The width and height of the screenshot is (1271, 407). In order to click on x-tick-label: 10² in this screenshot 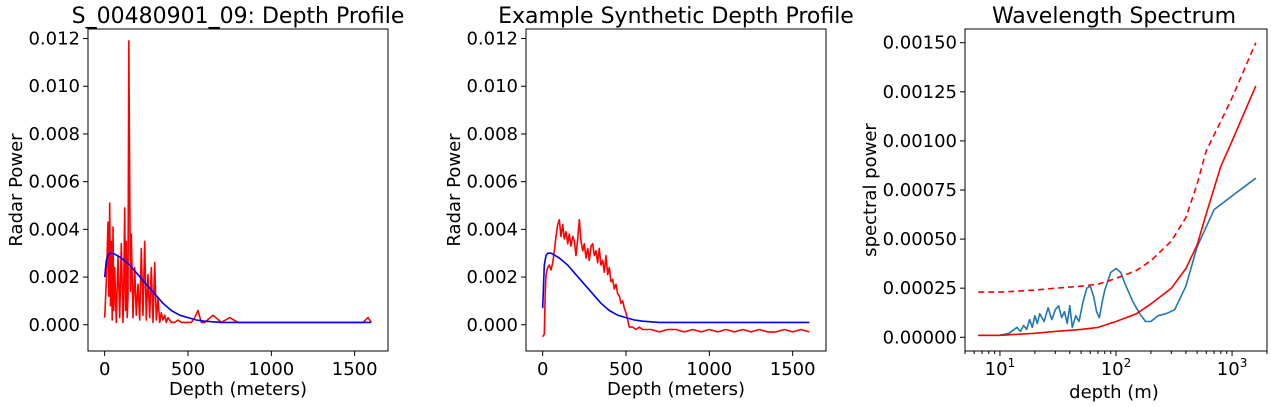, I will do `click(1116, 368)`.